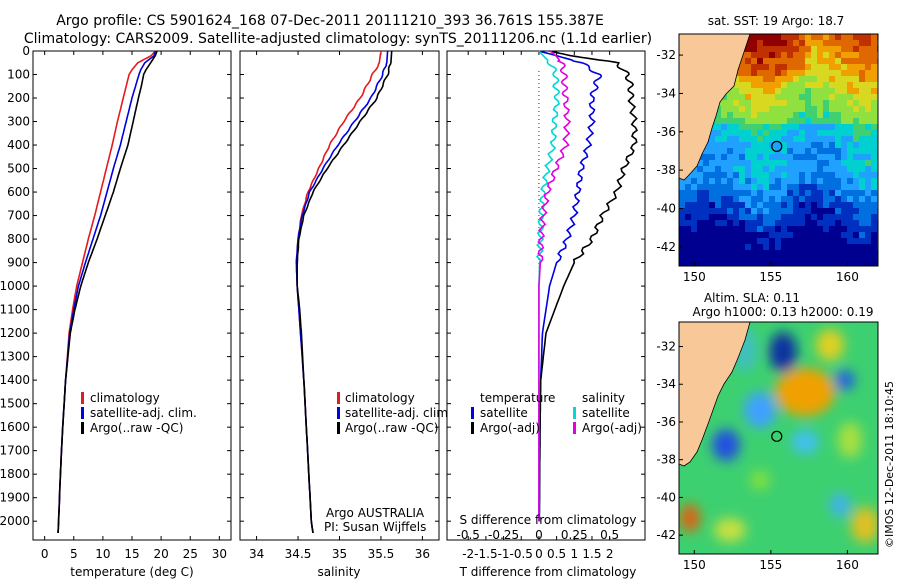  I want to click on series-line-argo-raw-qc-, so click(344, 292).